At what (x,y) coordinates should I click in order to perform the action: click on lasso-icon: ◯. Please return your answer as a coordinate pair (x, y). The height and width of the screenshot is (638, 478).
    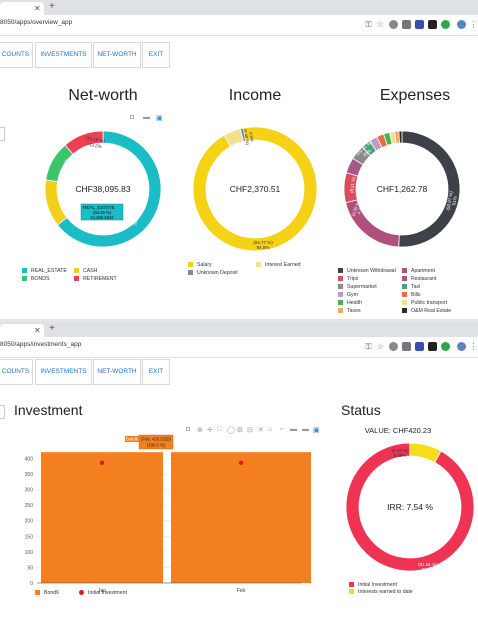
    Looking at the image, I should click on (231, 430).